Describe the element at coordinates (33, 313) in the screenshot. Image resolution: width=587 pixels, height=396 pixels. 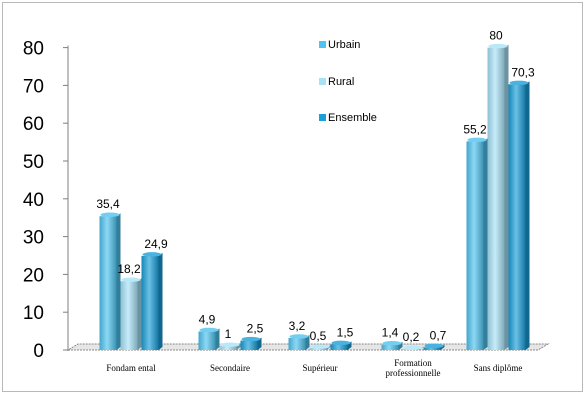
I see `y-tick-label: 10` at that location.